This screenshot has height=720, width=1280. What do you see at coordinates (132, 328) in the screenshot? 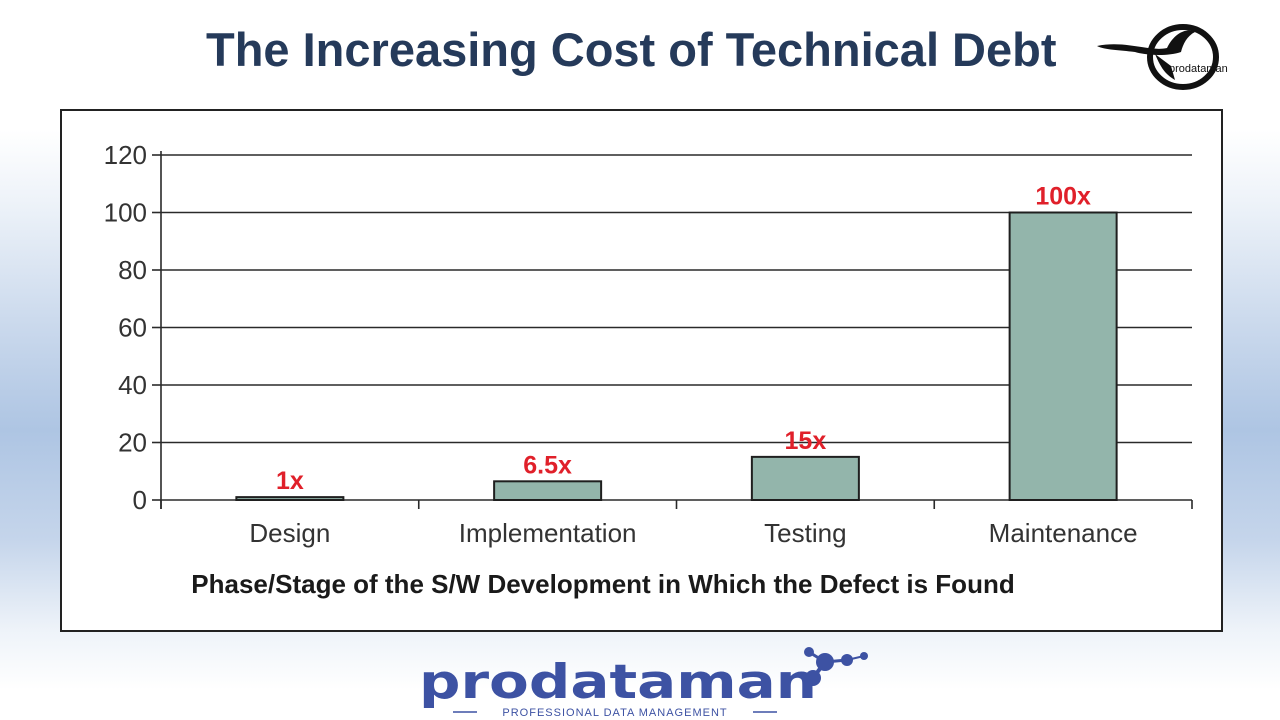
I see `y-tick-label-60: 60` at bounding box center [132, 328].